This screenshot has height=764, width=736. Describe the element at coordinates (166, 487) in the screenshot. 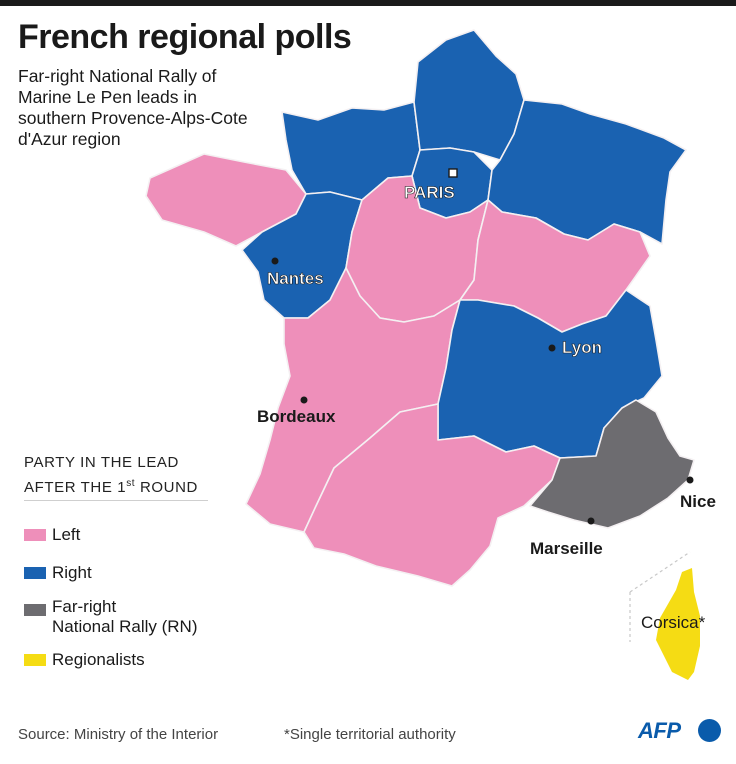

I see `legend-title-line2-suffix: ROUND` at that location.